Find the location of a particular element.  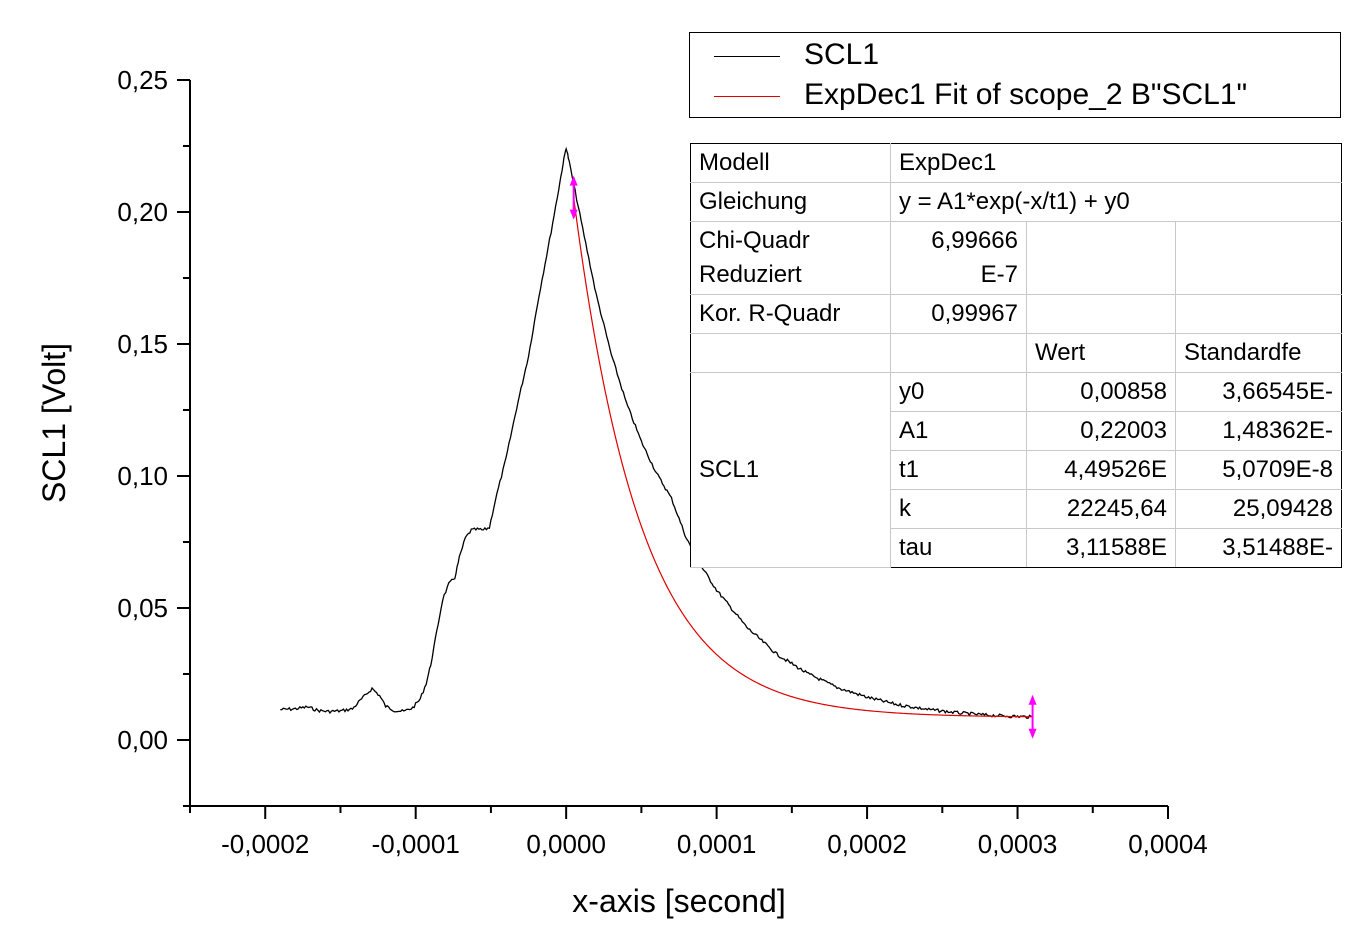

x-tick-label: 0,0000 is located at coordinates (566, 844).